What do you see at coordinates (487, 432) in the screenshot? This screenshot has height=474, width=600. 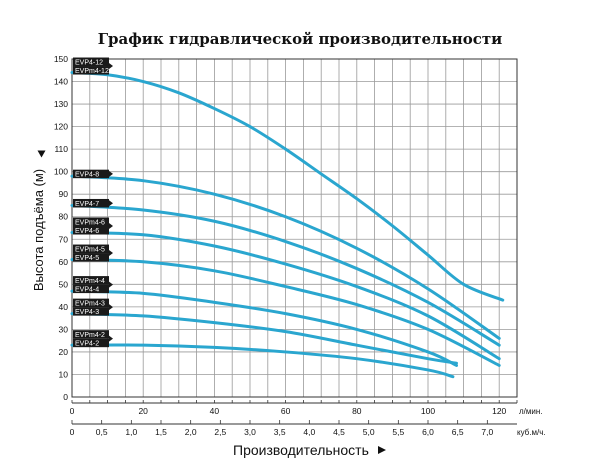 I see `x-tick-label-secondary: 7,0` at bounding box center [487, 432].